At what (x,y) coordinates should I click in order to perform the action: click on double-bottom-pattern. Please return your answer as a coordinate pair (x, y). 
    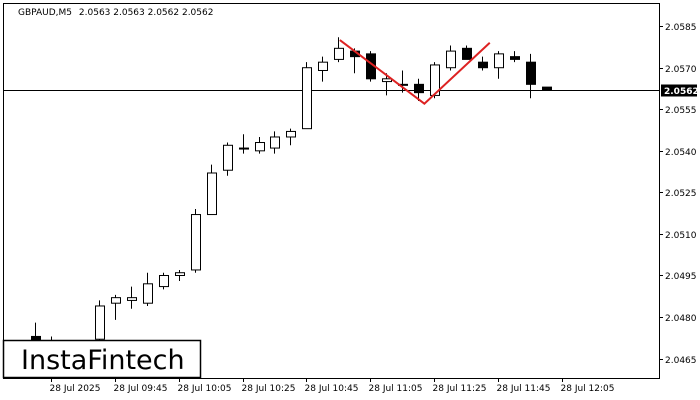
    Looking at the image, I should click on (415, 72).